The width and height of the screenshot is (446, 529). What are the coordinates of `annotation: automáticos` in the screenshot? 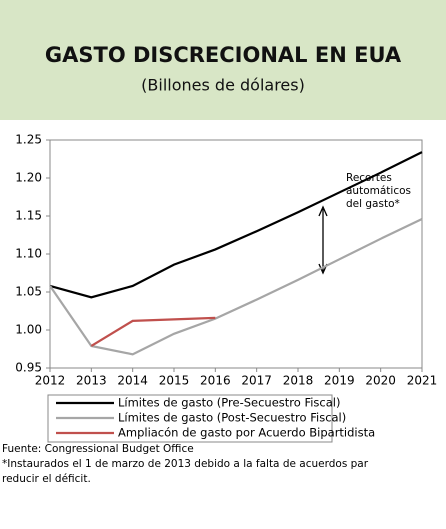 It's located at (378, 191).